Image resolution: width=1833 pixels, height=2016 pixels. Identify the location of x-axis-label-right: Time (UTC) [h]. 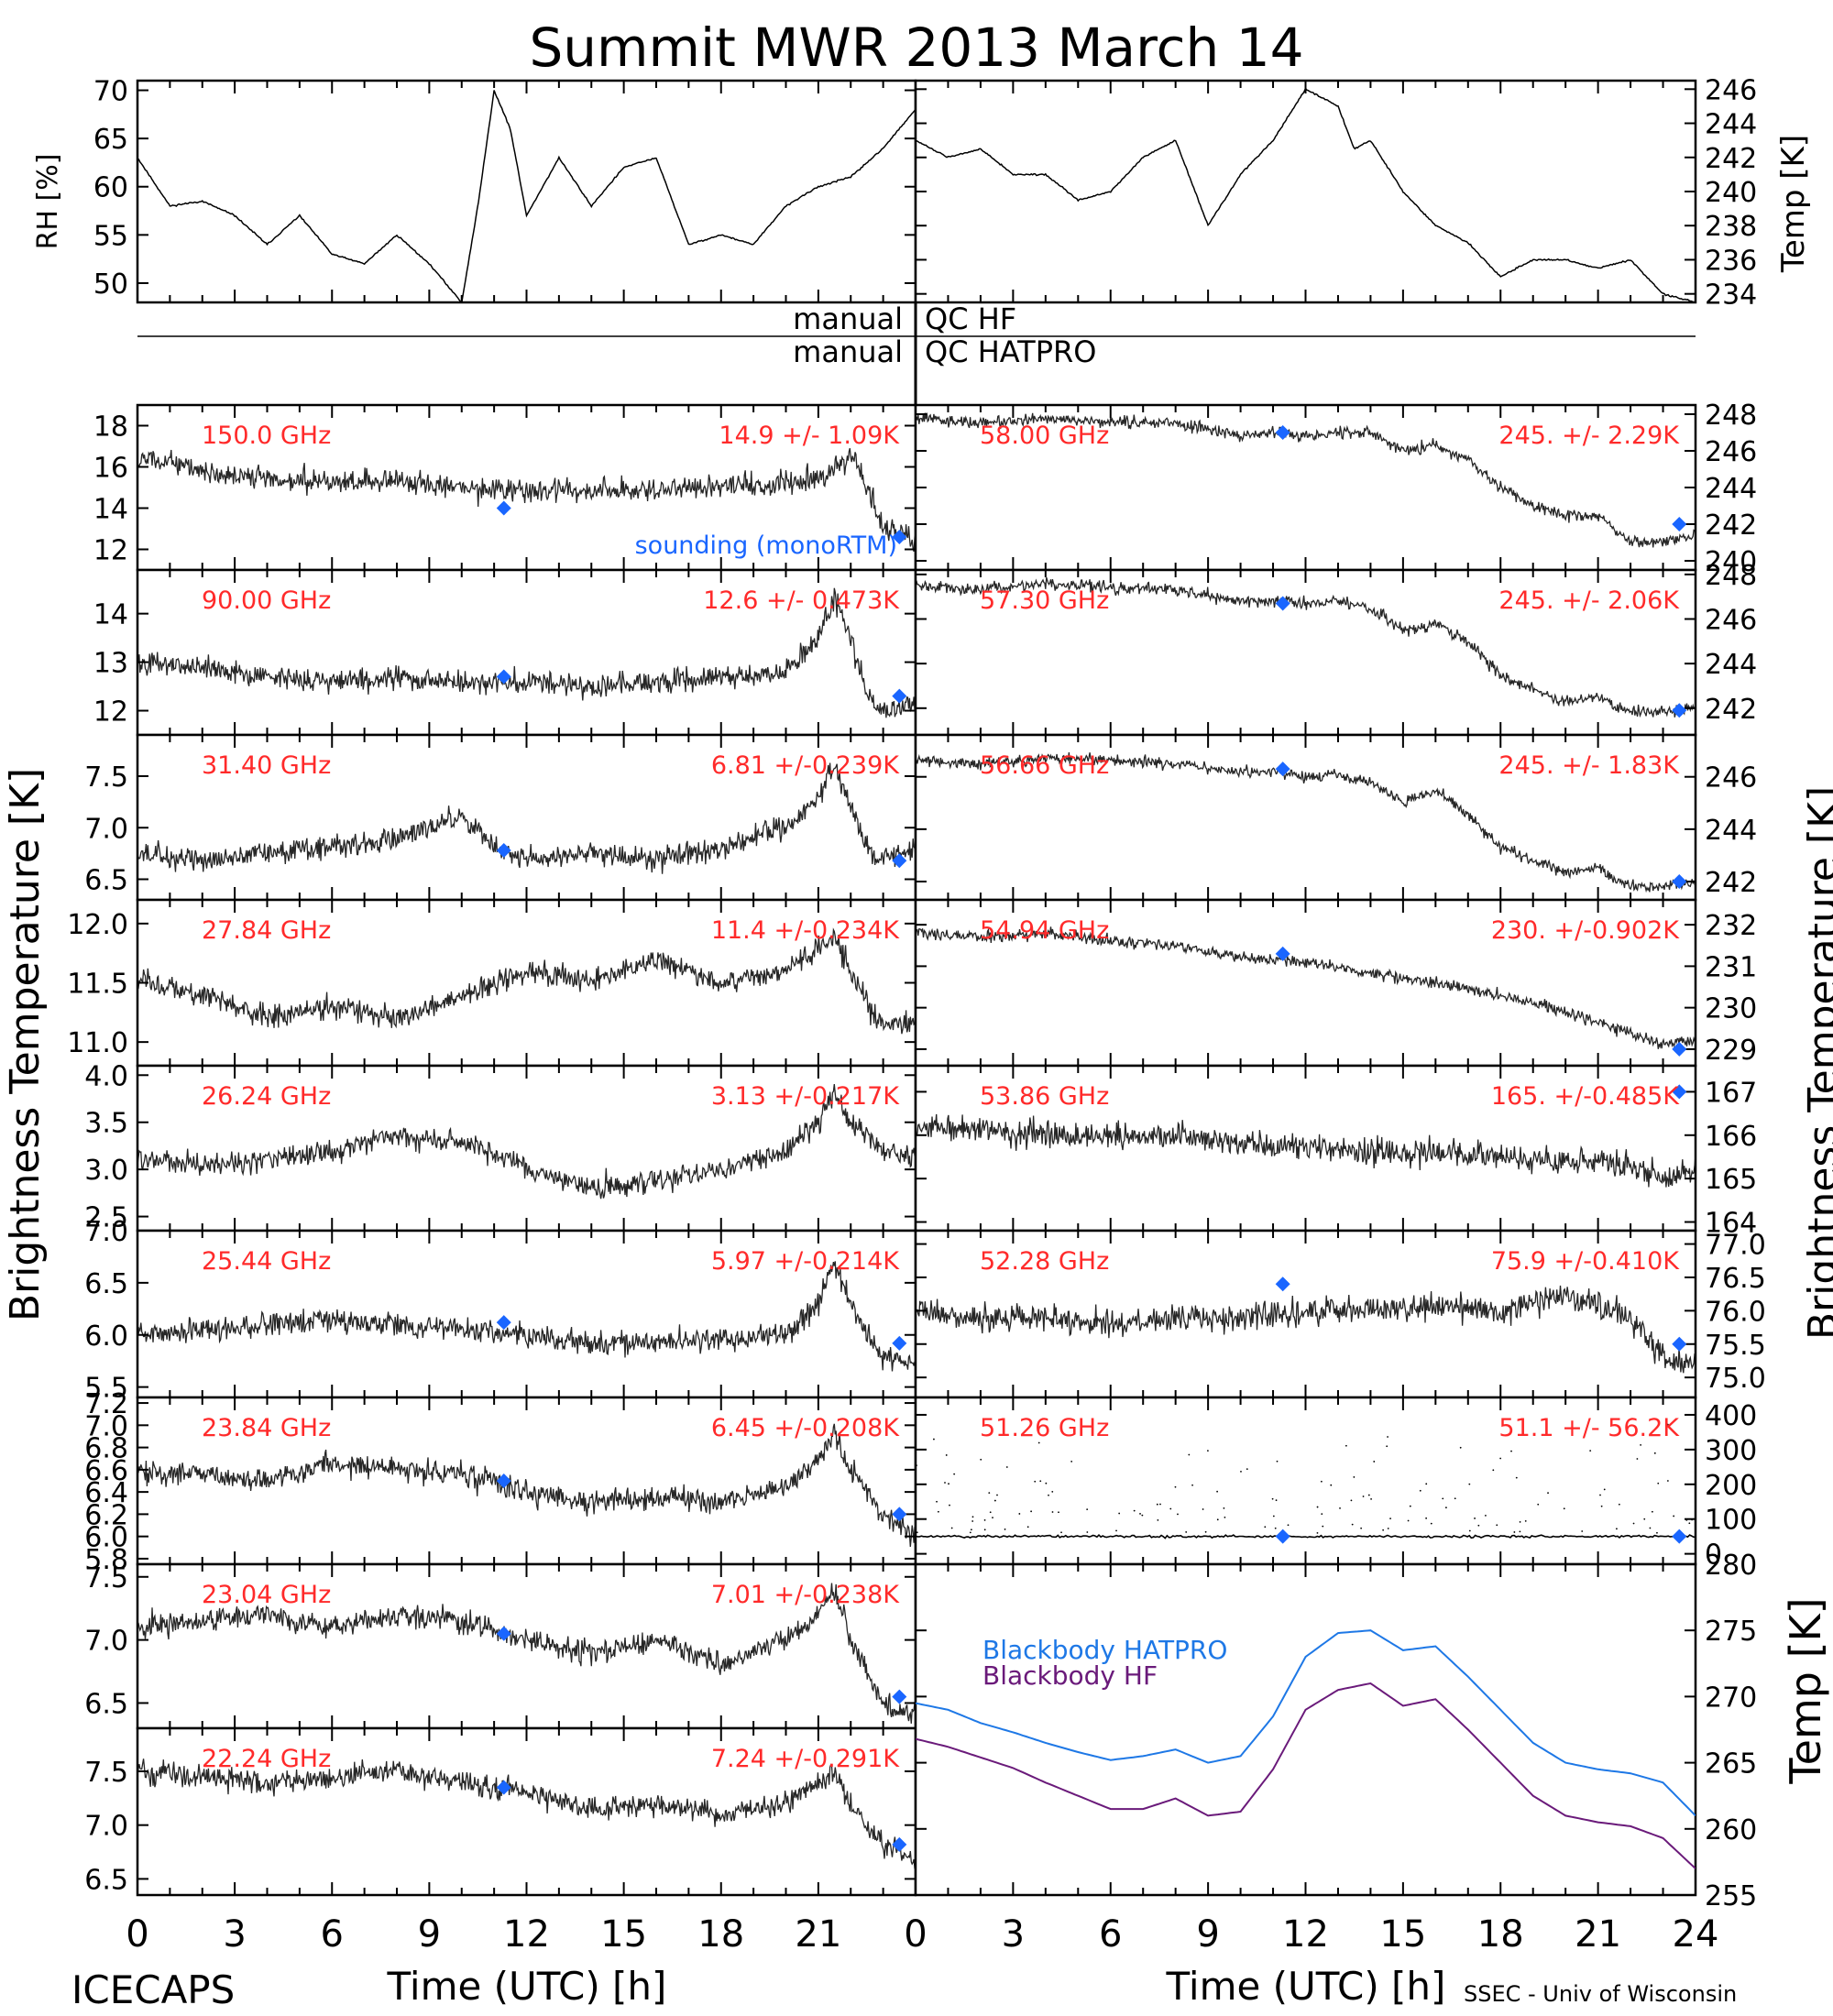
(1306, 1986).